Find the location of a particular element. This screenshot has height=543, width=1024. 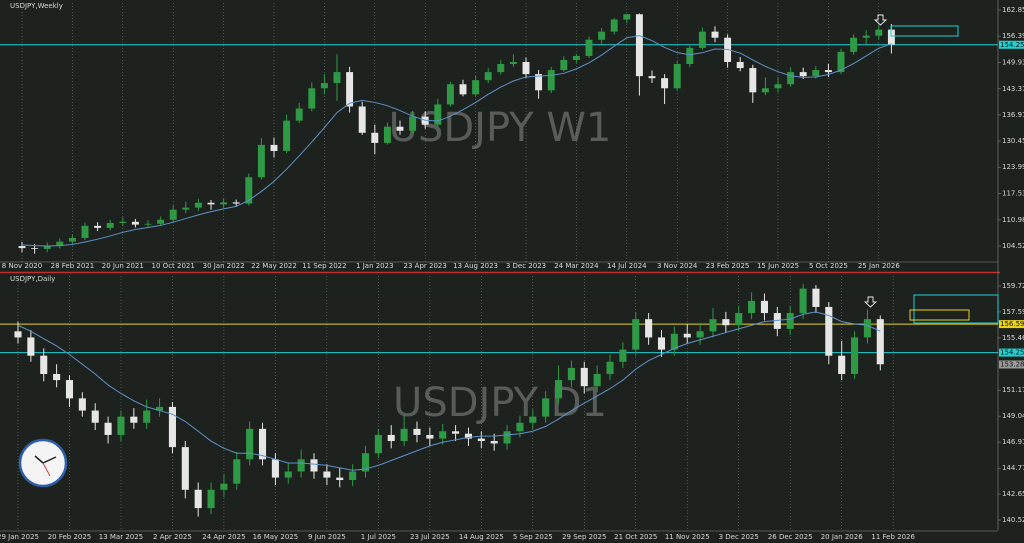

x-tick-label: 15 Jun 2025 is located at coordinates (778, 266).